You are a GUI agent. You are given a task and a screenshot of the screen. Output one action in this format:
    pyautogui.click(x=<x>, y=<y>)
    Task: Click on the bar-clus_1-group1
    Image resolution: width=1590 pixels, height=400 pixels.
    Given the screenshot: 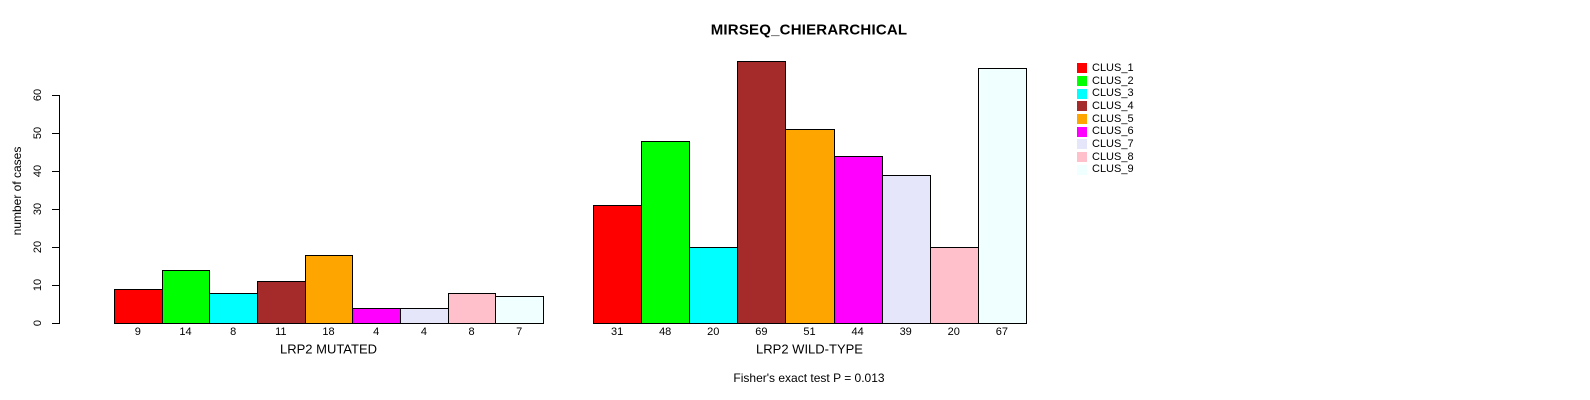 What is the action you would take?
    pyautogui.click(x=138, y=306)
    